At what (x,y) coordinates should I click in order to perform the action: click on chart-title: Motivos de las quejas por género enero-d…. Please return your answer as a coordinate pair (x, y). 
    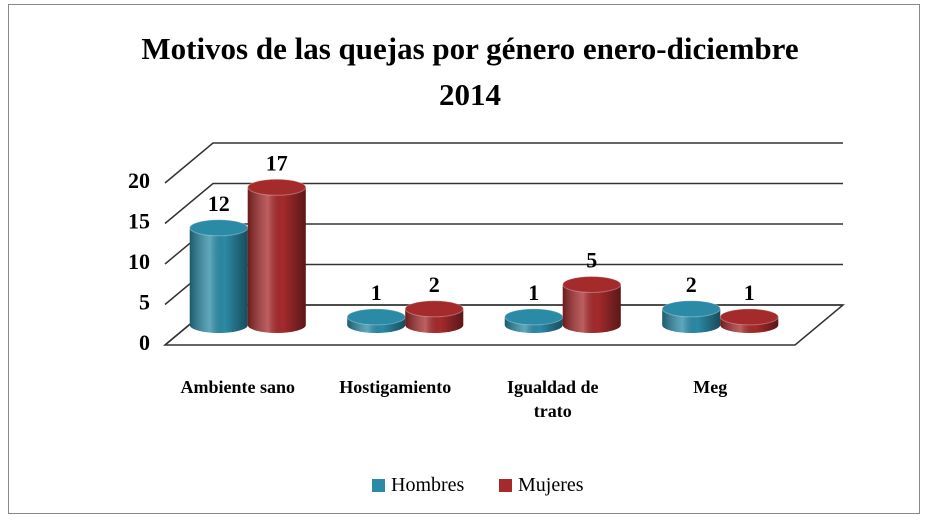
    Looking at the image, I should click on (470, 71).